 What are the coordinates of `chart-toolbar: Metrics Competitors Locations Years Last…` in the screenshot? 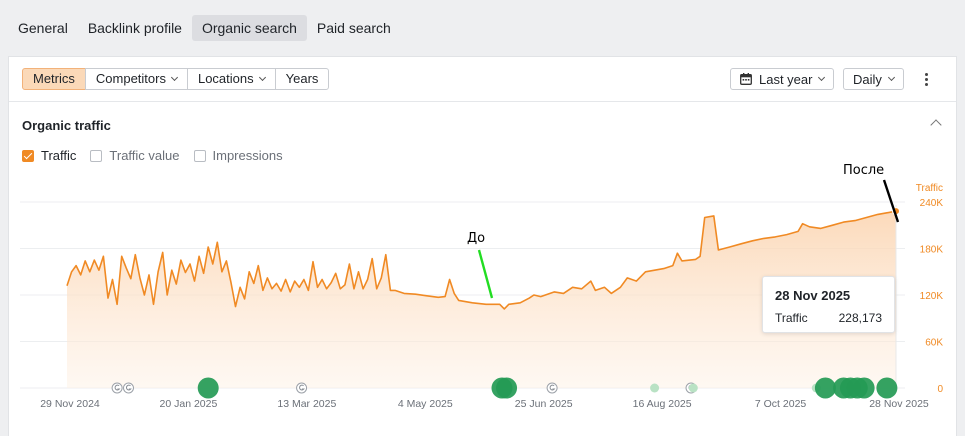 It's located at (482, 79).